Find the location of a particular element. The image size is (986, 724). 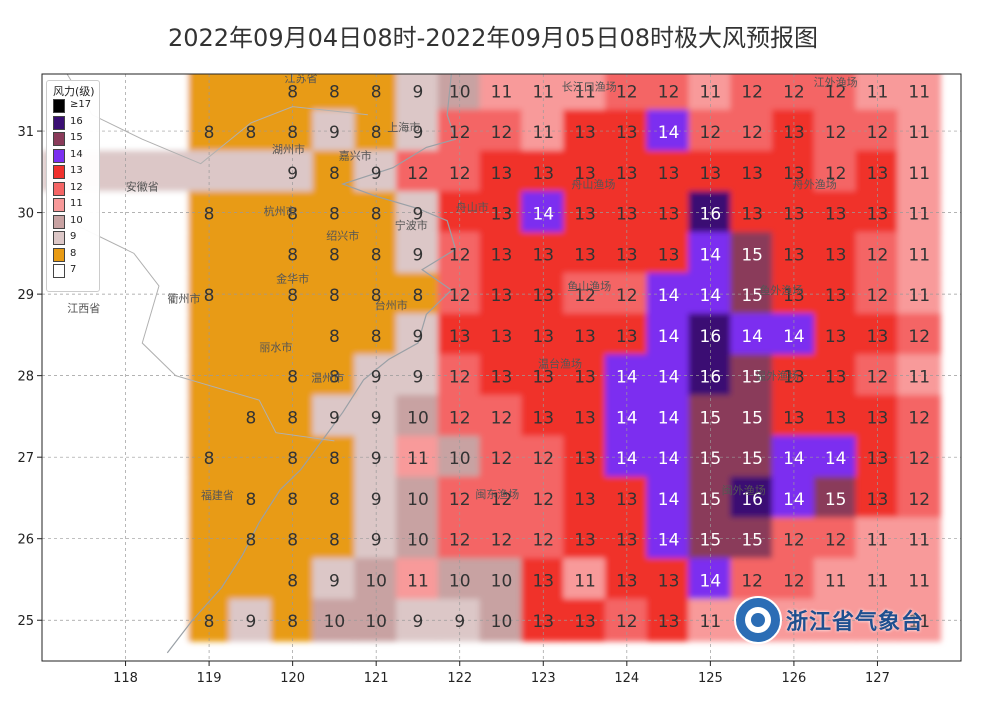

x-tick-label: 119 is located at coordinates (209, 678).